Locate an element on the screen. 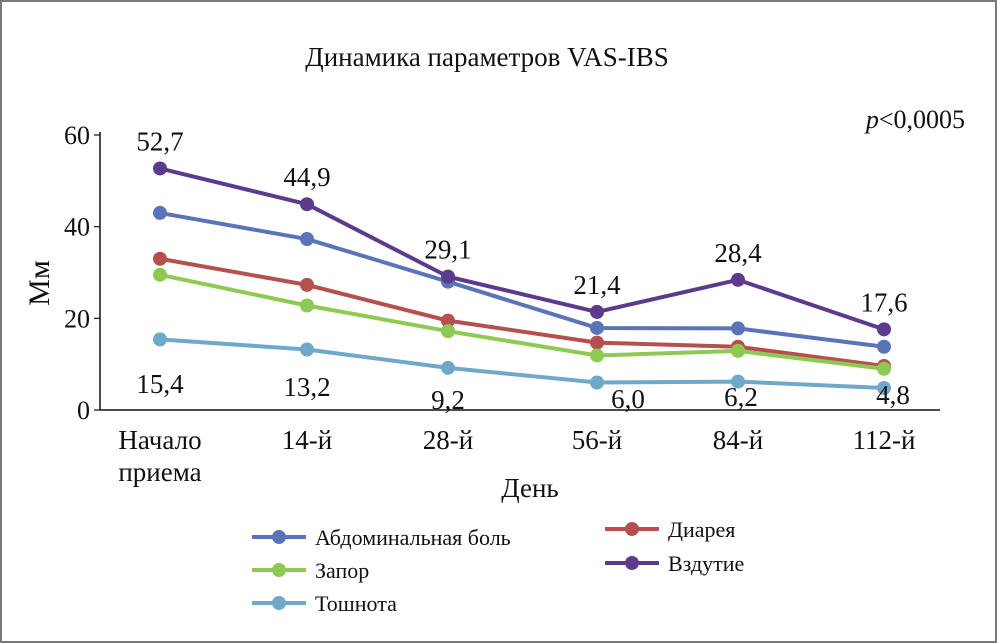 This screenshot has height=643, width=997. x-axis-label: День is located at coordinates (530, 488).